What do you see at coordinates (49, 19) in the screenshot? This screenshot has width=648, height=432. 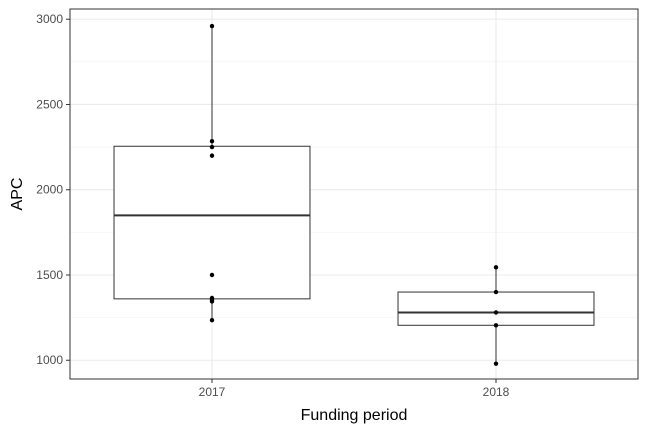 I see `y-tick-label: 3000` at bounding box center [49, 19].